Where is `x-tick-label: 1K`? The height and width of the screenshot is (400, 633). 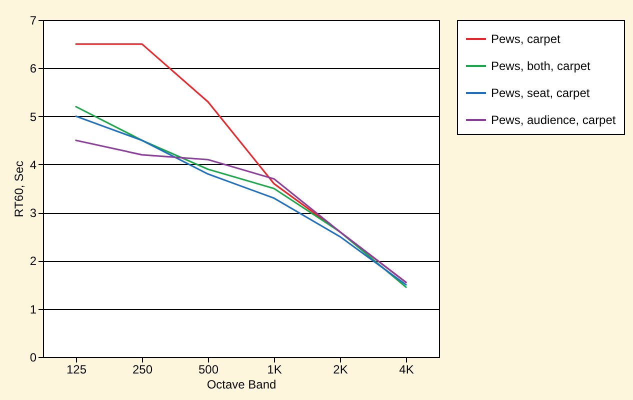 x-tick-label: 1K is located at coordinates (274, 369).